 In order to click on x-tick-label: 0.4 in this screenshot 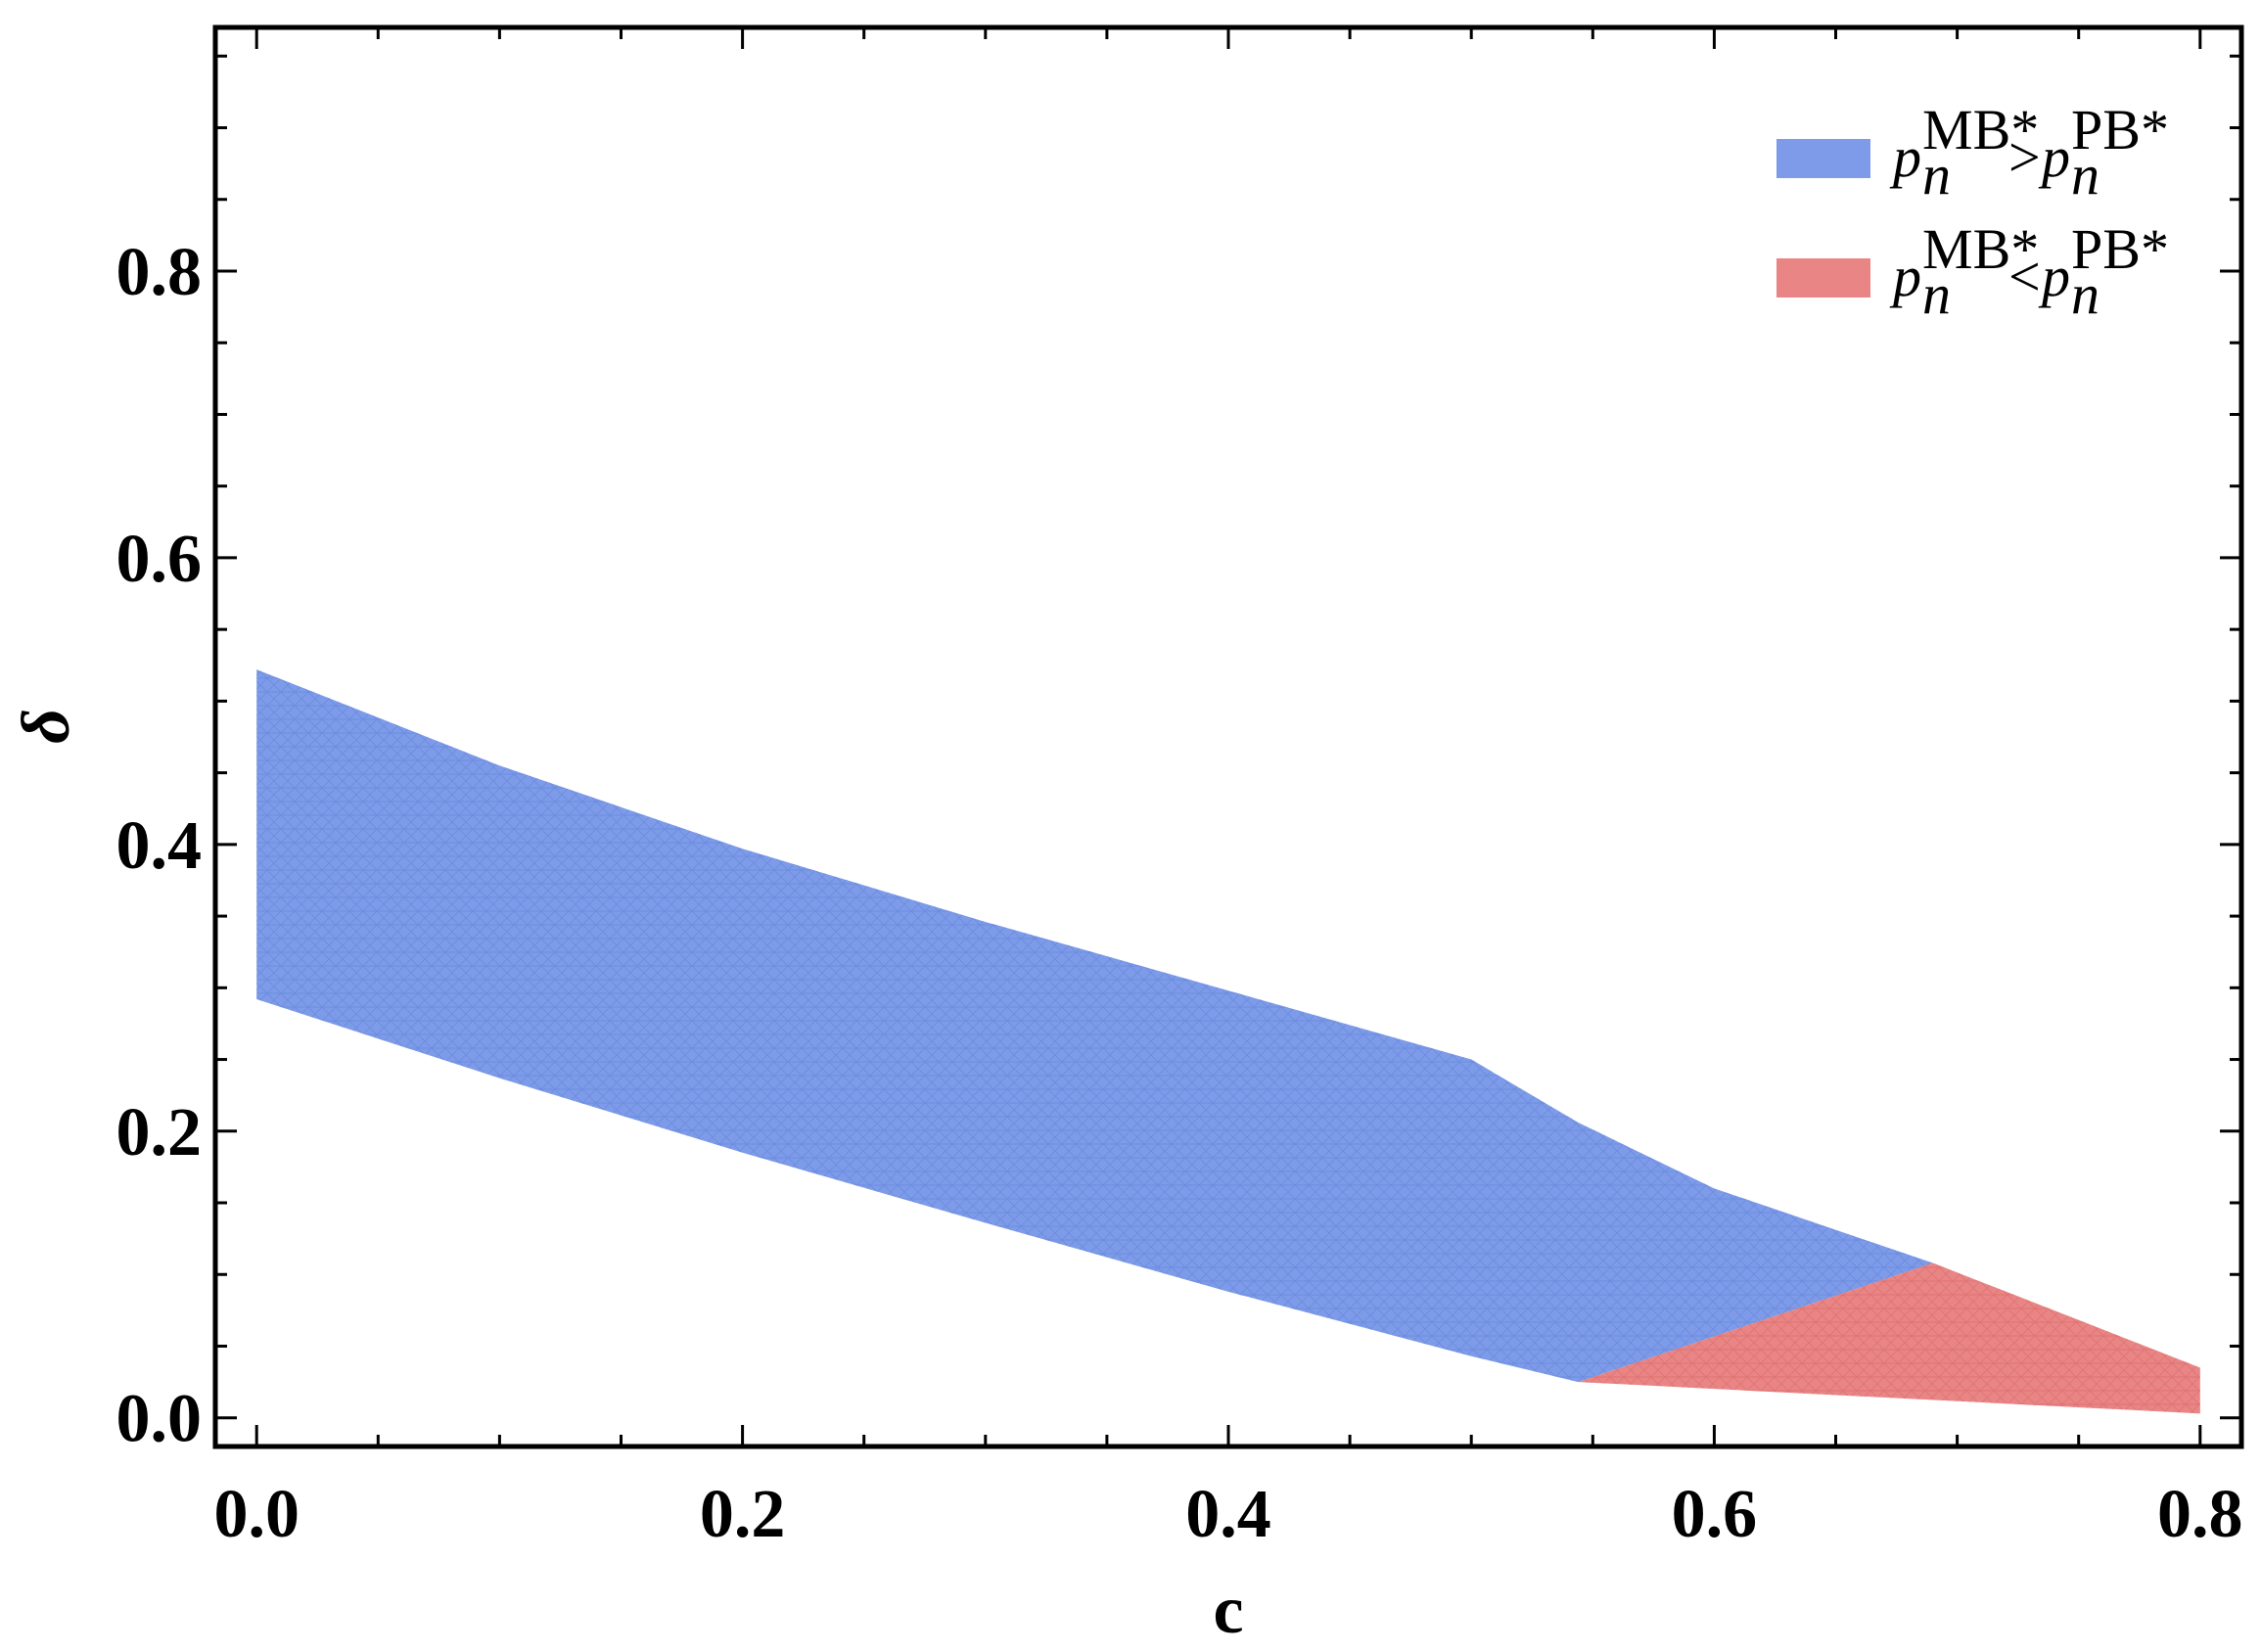, I will do `click(1228, 1514)`.